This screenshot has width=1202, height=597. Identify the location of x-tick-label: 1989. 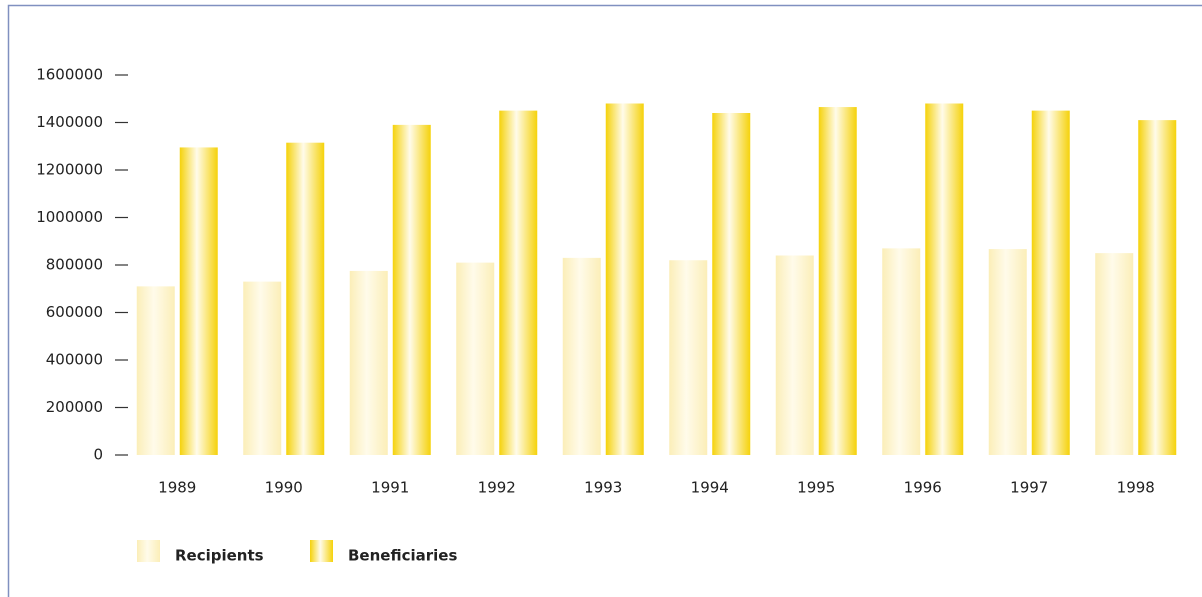
(177, 488).